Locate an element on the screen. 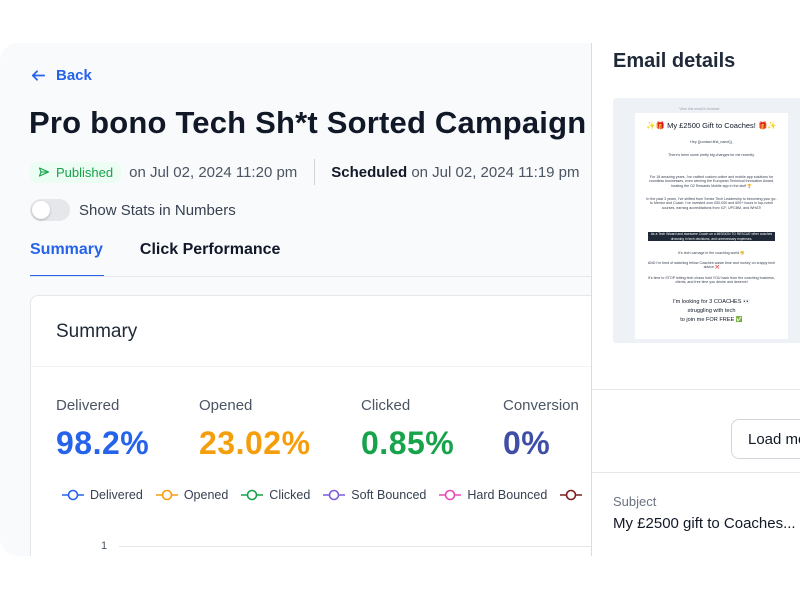  stat-value: 0% is located at coordinates (527, 443).